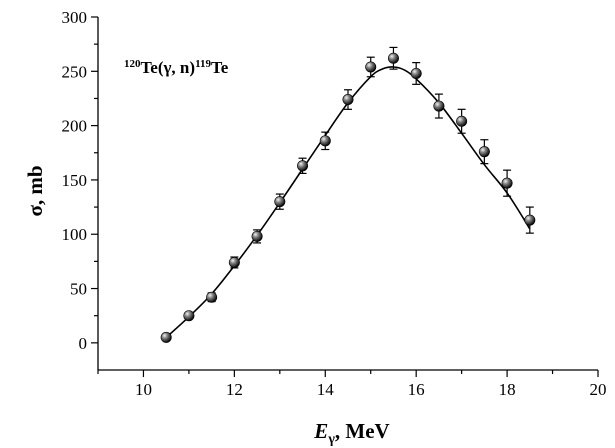  Describe the element at coordinates (331, 439) in the screenshot. I see `x-axis-subscript: γ` at that location.